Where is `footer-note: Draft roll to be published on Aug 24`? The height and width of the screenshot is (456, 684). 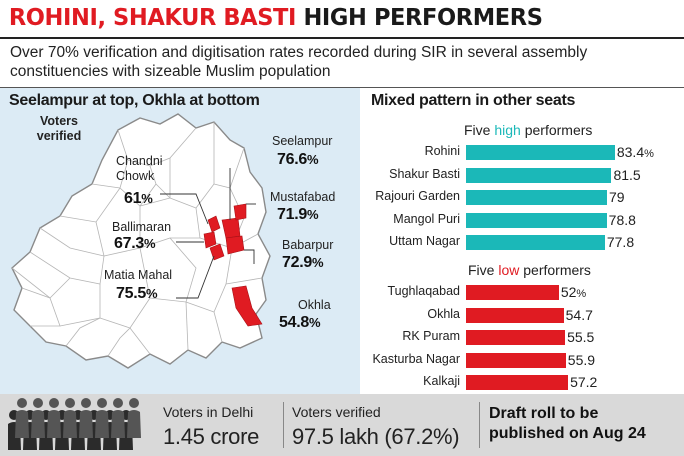
footer-note: Draft roll to be published on Aug 24 is located at coordinates (567, 423).